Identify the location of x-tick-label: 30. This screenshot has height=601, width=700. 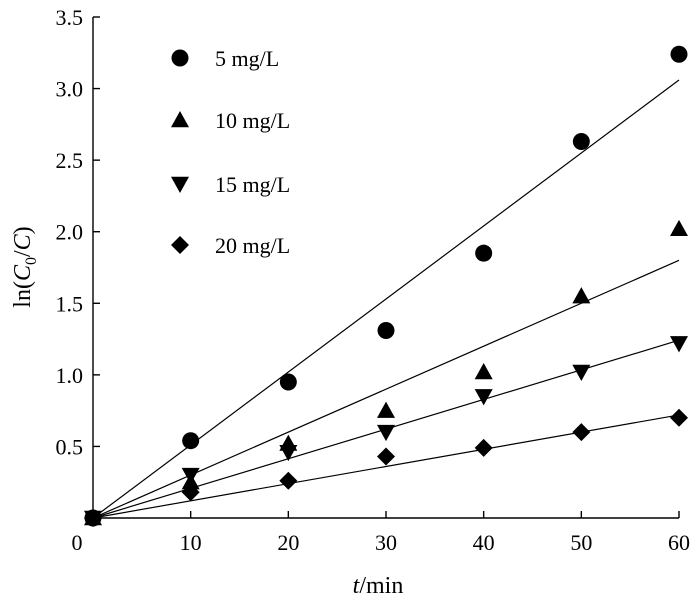
(386, 542).